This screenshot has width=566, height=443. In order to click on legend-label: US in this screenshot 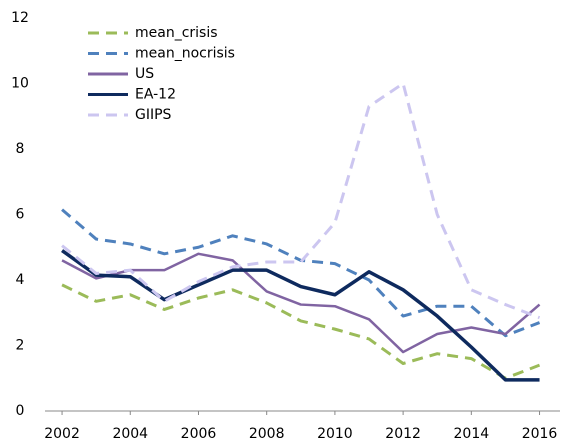, I will do `click(144, 74)`.